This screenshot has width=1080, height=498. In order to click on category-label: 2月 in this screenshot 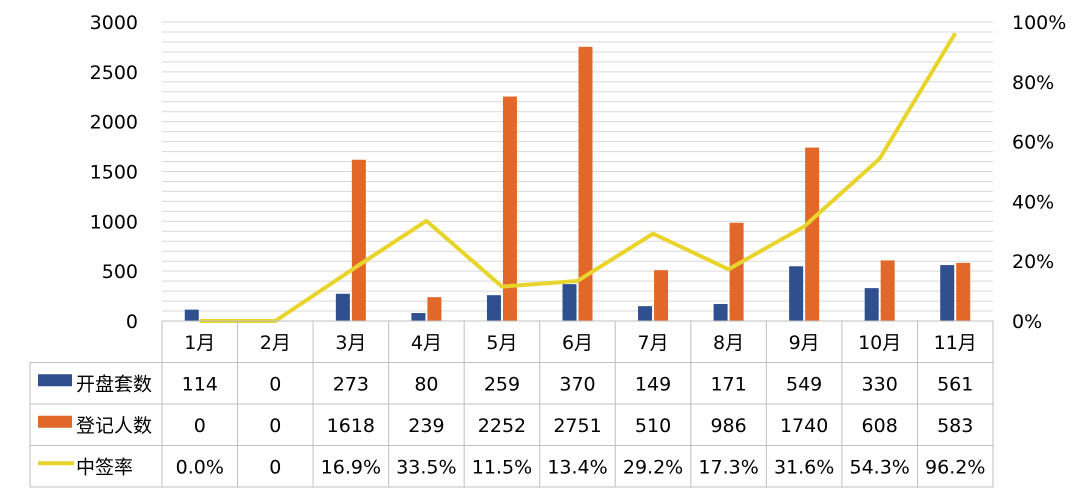, I will do `click(275, 343)`.